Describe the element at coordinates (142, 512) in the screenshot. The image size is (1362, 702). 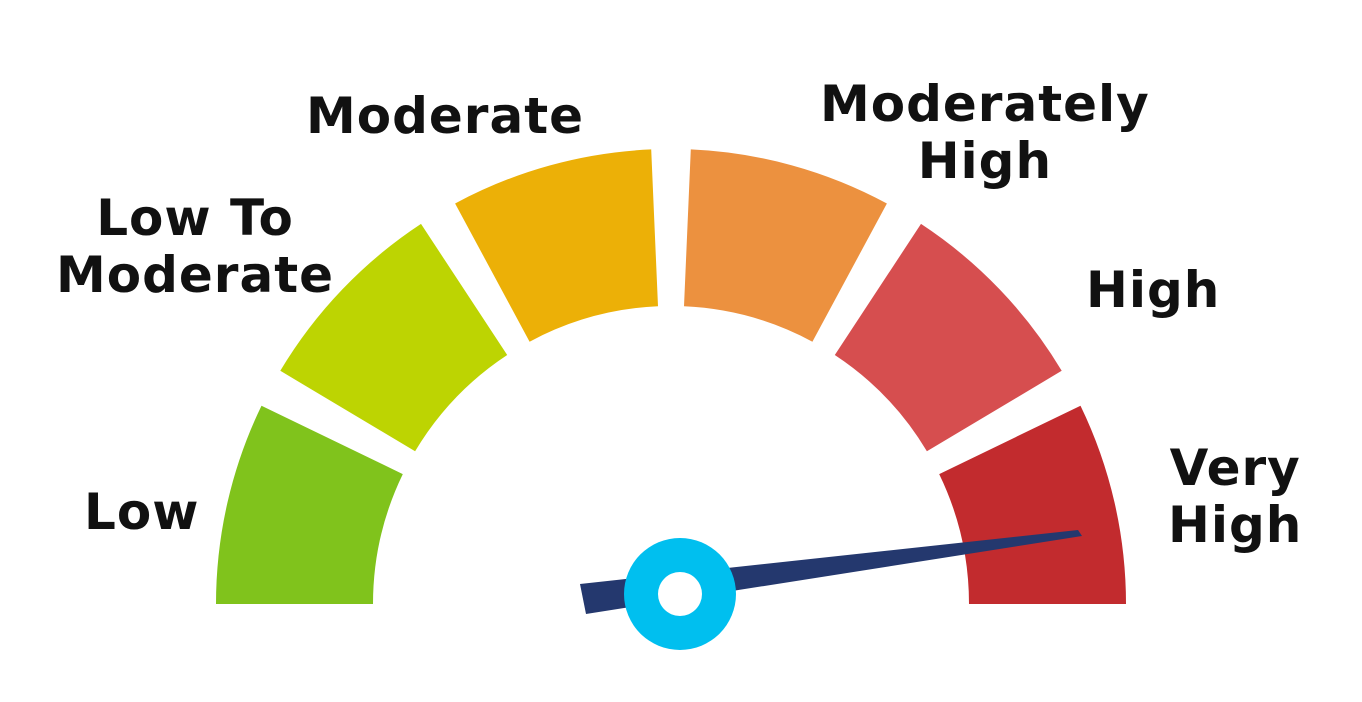
I see `label-low: Low` at that location.